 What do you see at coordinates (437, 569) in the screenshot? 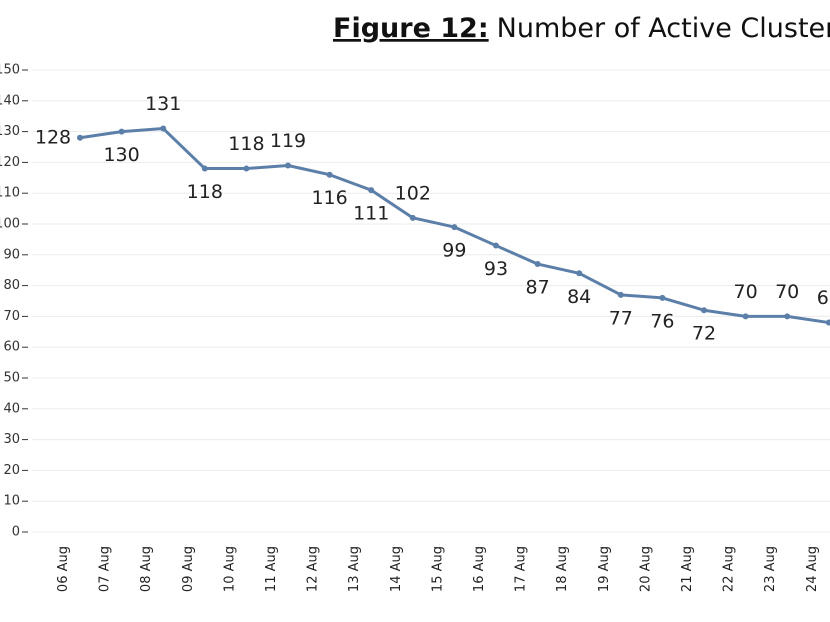
I see `x-tick-label: 15 Aug` at bounding box center [437, 569].